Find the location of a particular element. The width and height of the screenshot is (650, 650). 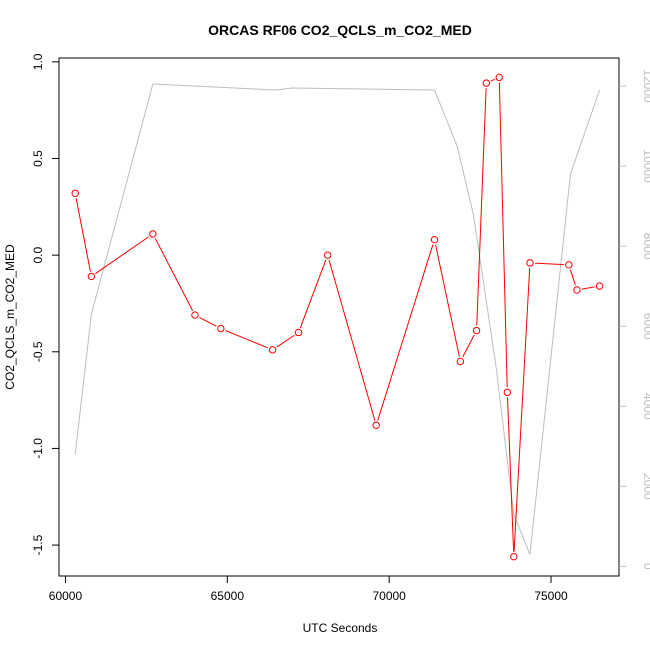

x-tick-label: 65000 is located at coordinates (228, 596).